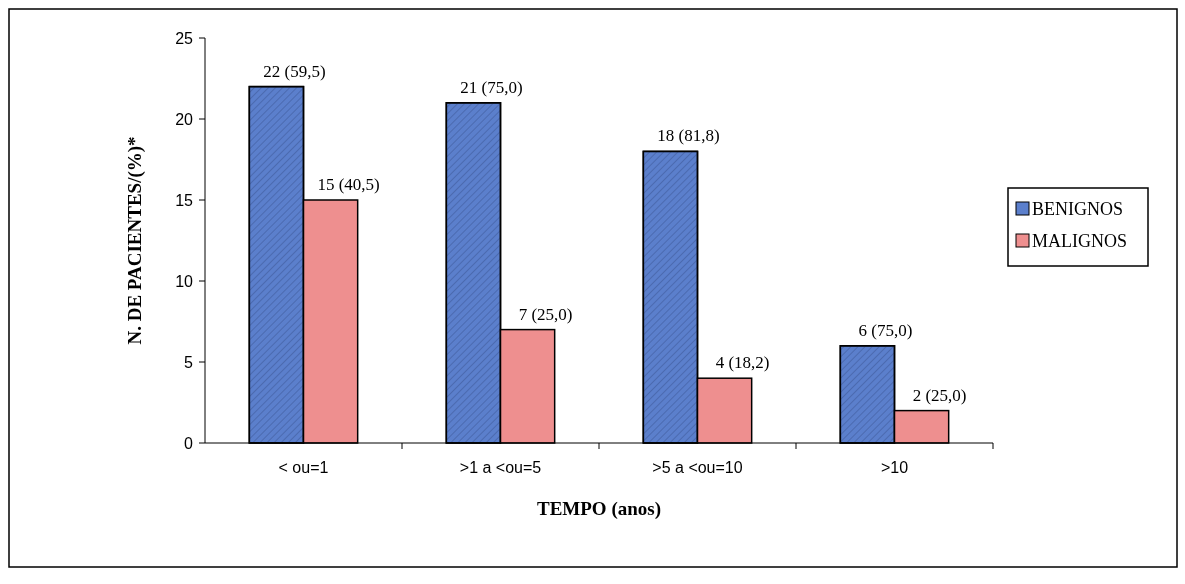 The width and height of the screenshot is (1185, 584). I want to click on data-label: 22 (59,5), so click(294, 71).